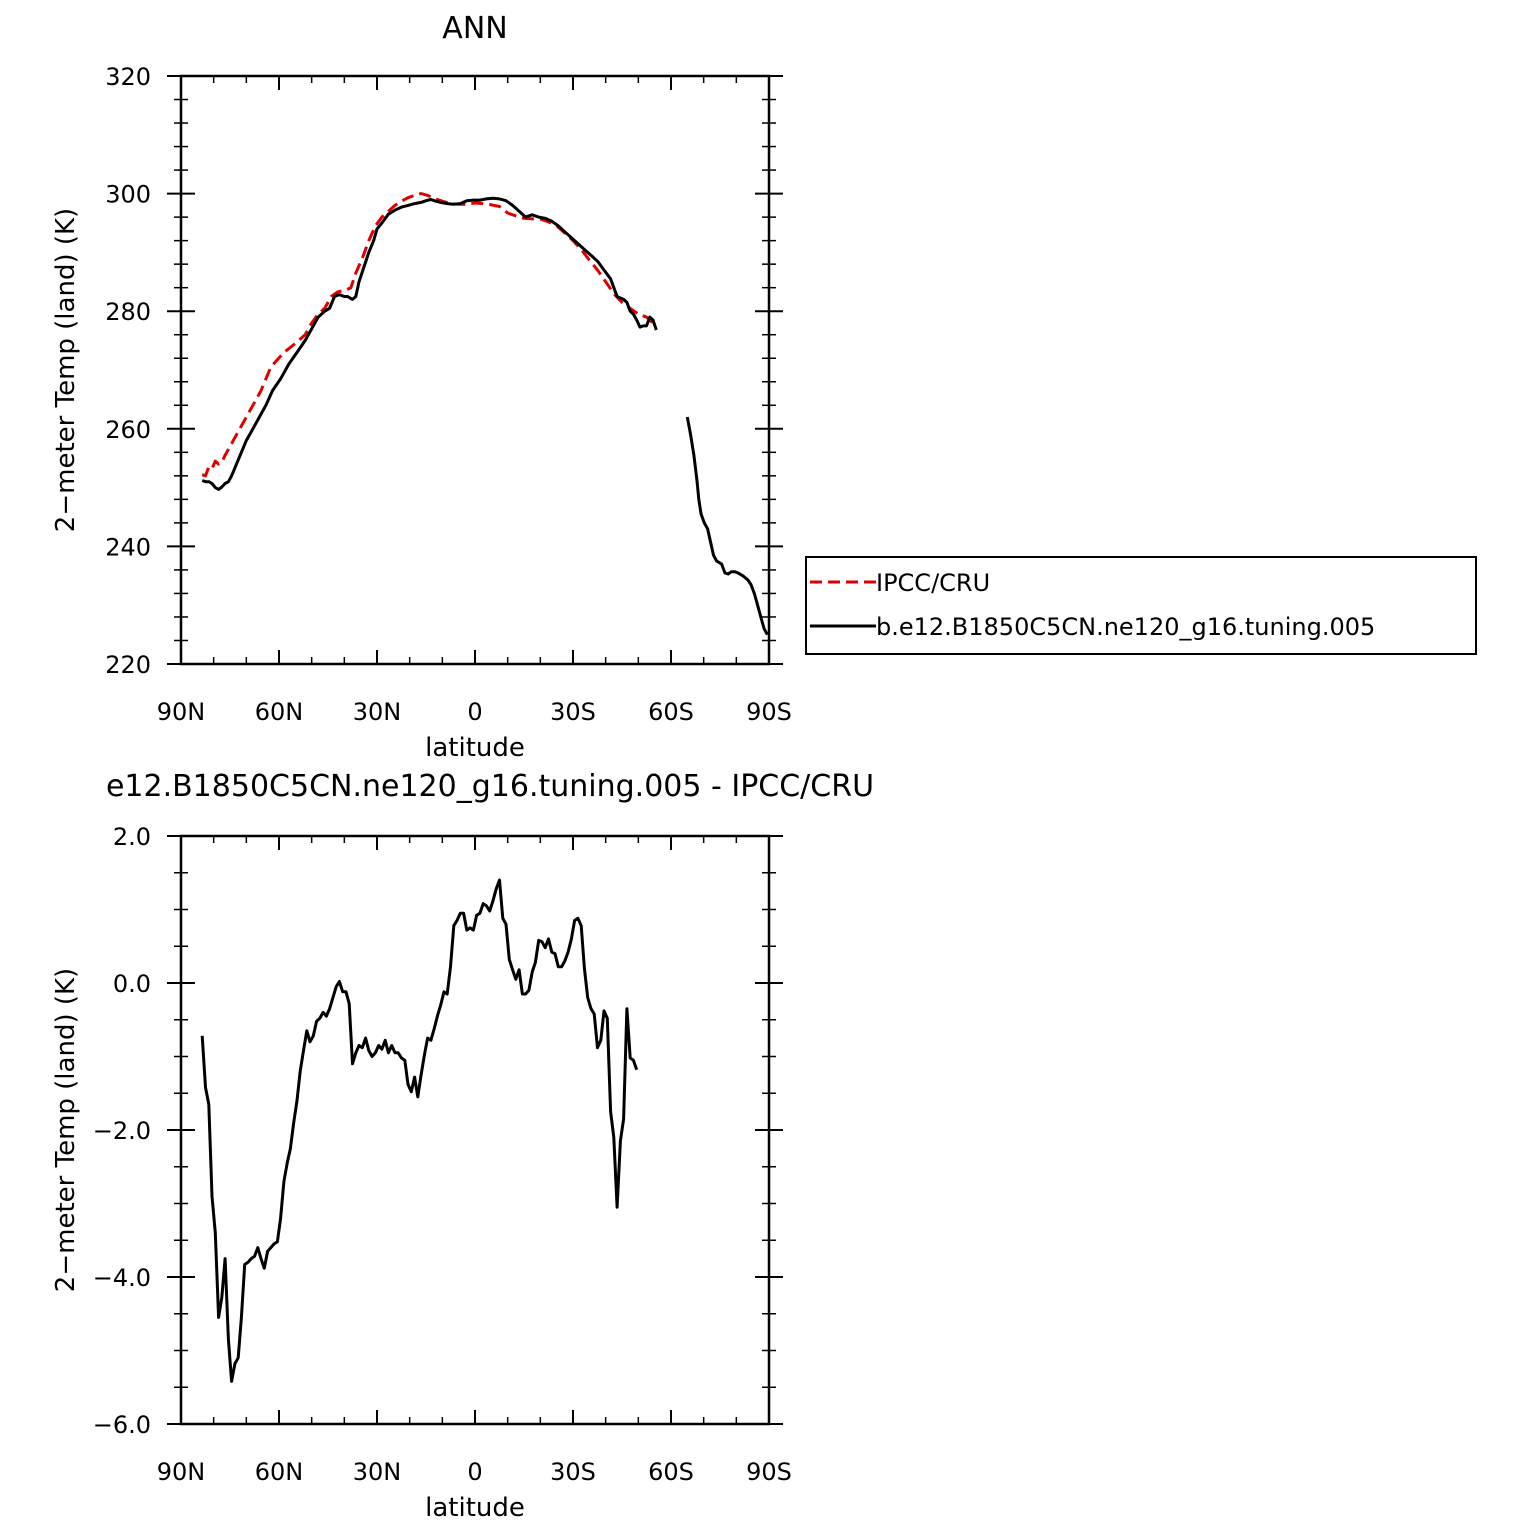 The image size is (1530, 1530). What do you see at coordinates (128, 430) in the screenshot?
I see `y-tick-label: 260` at bounding box center [128, 430].